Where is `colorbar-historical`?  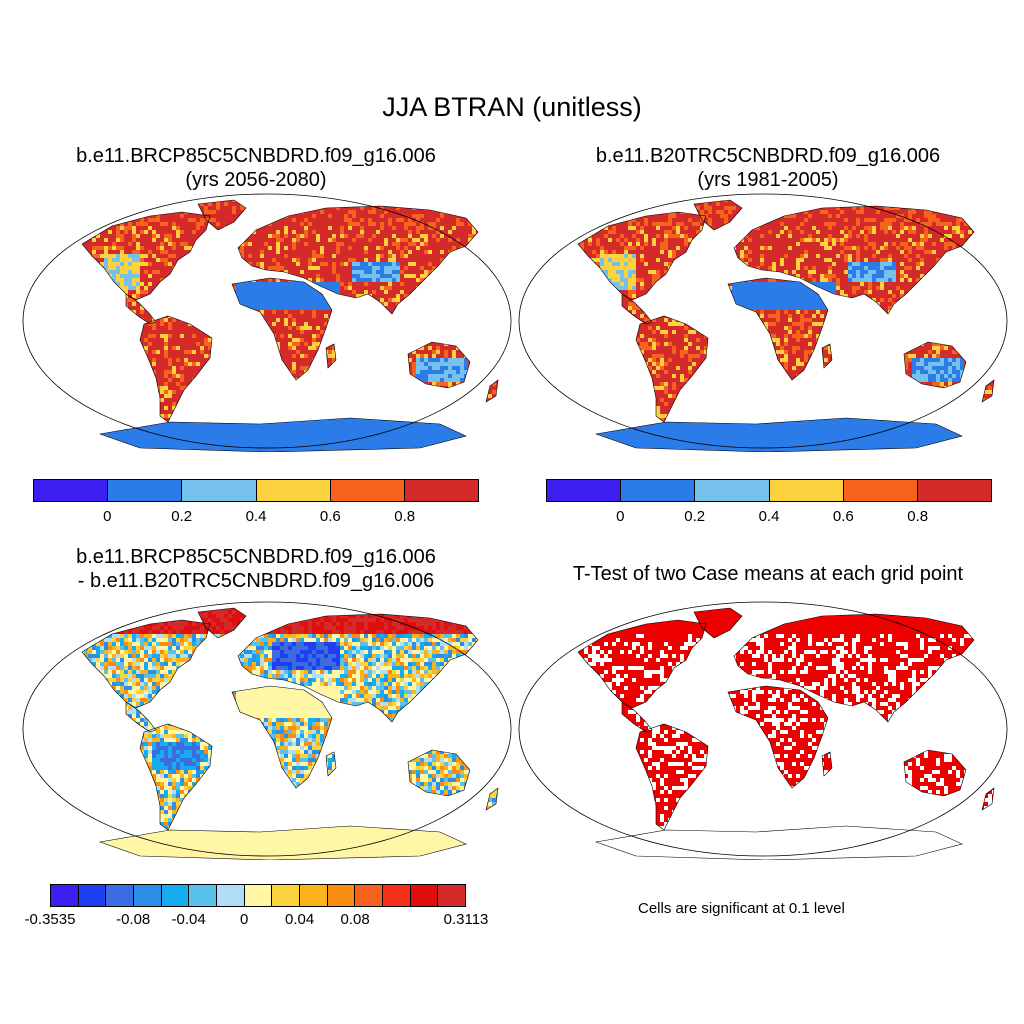
colorbar-historical is located at coordinates (769, 490).